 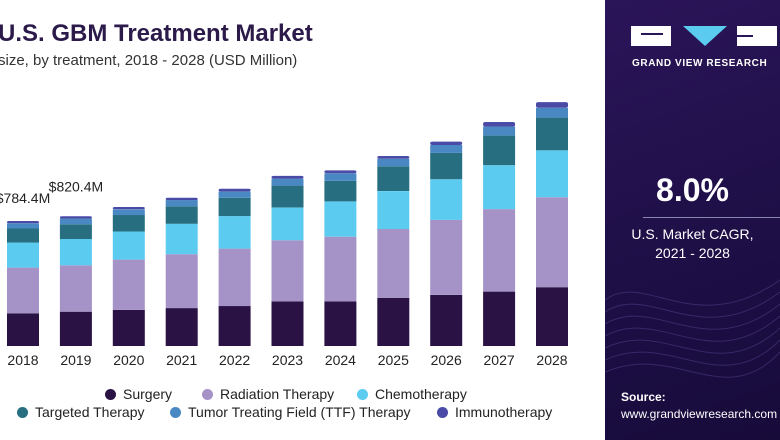 I want to click on bar-stack-2024, so click(x=340, y=258).